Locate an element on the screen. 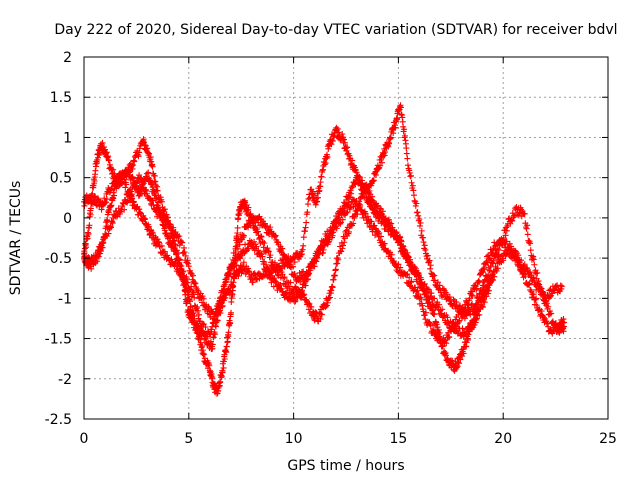 This screenshot has width=640, height=480. y-tick-label: 2 is located at coordinates (67, 58).